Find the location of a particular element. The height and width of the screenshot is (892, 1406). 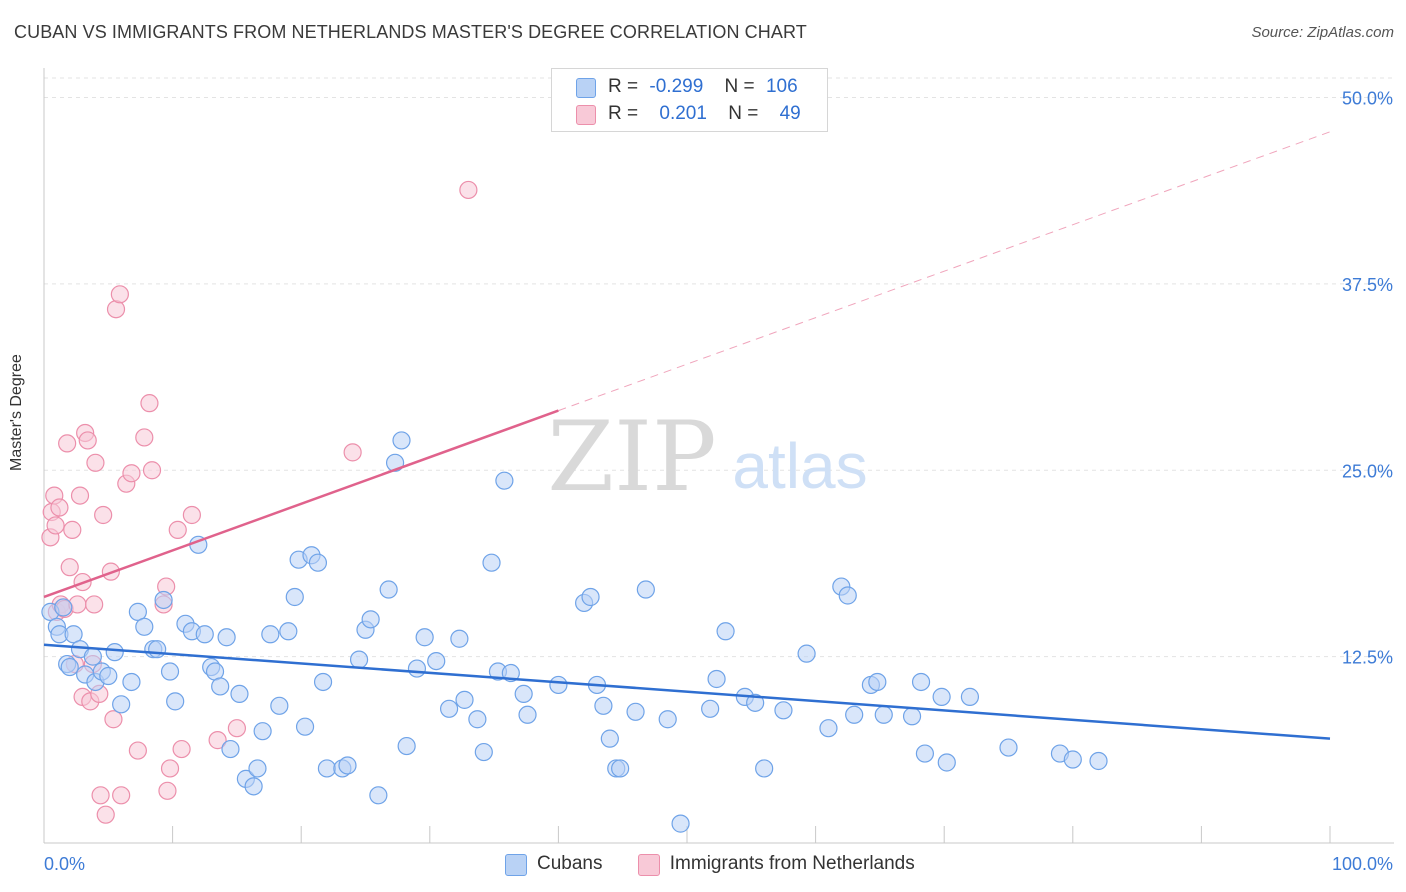

x-tick-label: 0.0% is located at coordinates (64, 864).